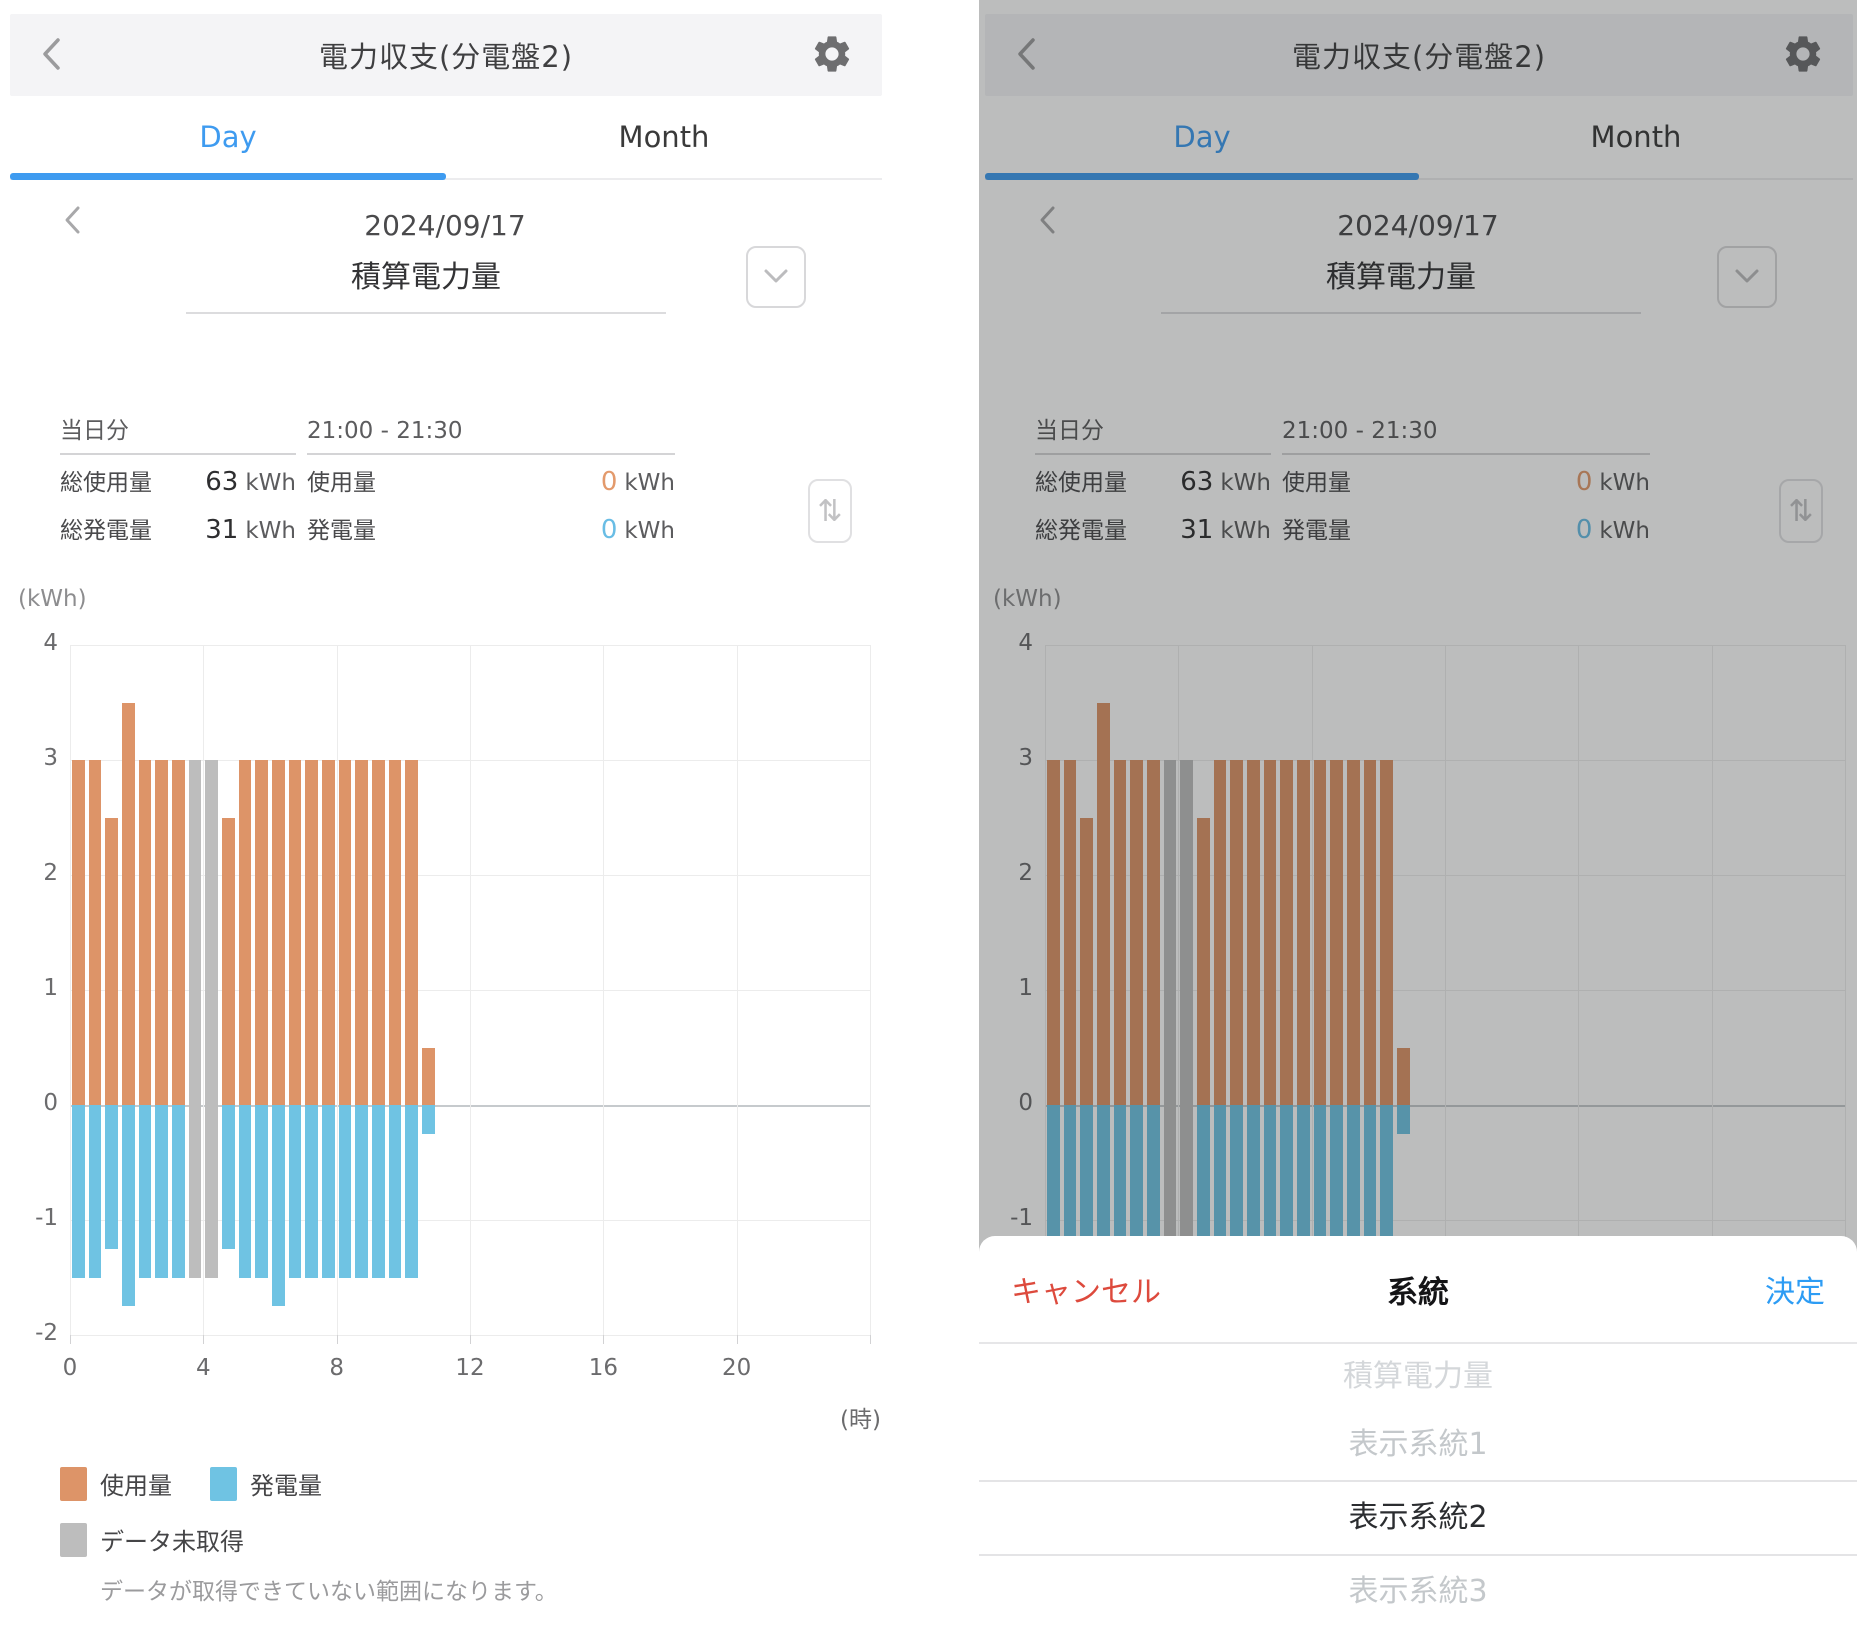  I want to click on legend-label: 使用量, so click(136, 1486).